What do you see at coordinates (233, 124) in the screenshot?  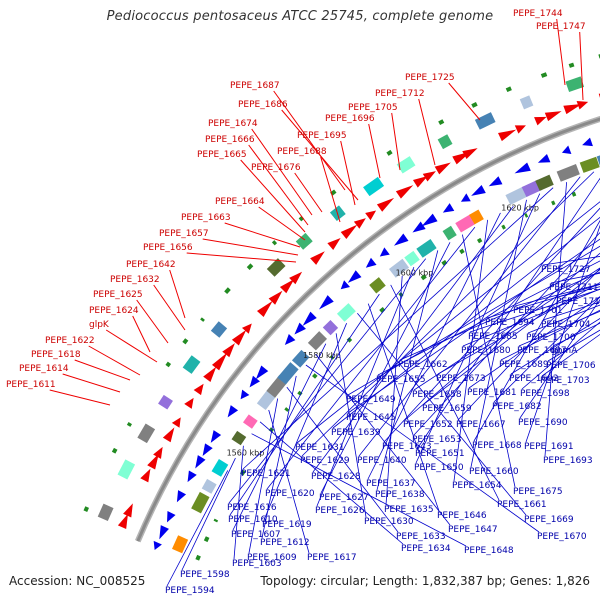 I see `forward-gene-label: PEPE_1674` at bounding box center [233, 124].